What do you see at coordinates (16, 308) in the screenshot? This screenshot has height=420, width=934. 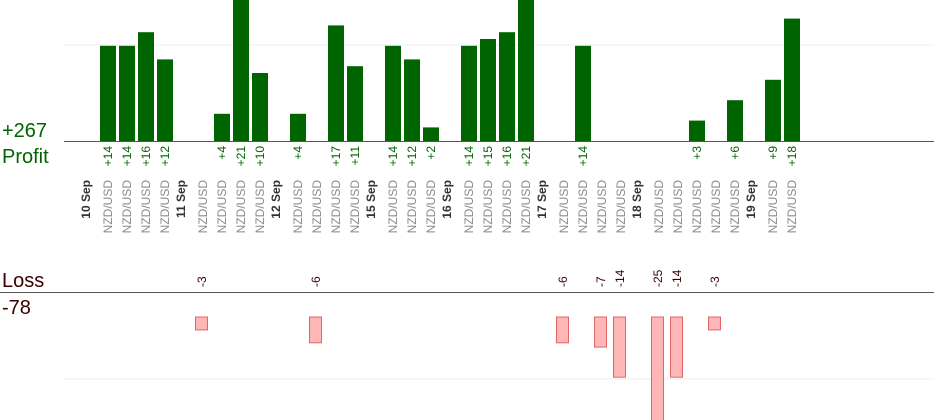 I see `loss-total: -78` at bounding box center [16, 308].